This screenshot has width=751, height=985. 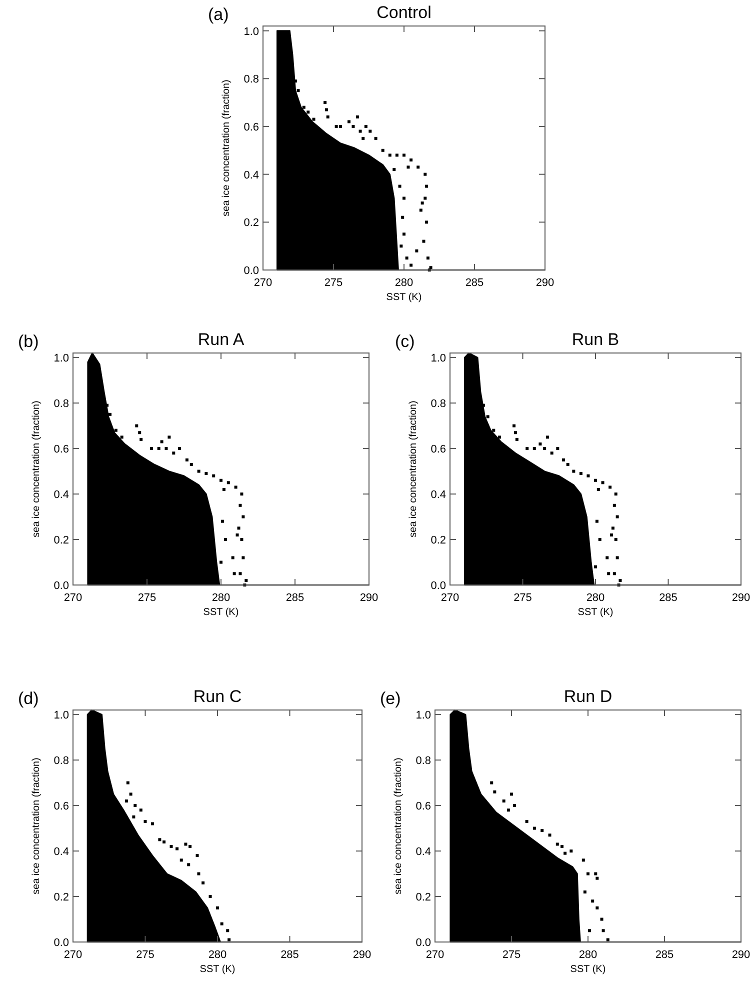 What do you see at coordinates (405, 341) in the screenshot?
I see `text: (c)` at bounding box center [405, 341].